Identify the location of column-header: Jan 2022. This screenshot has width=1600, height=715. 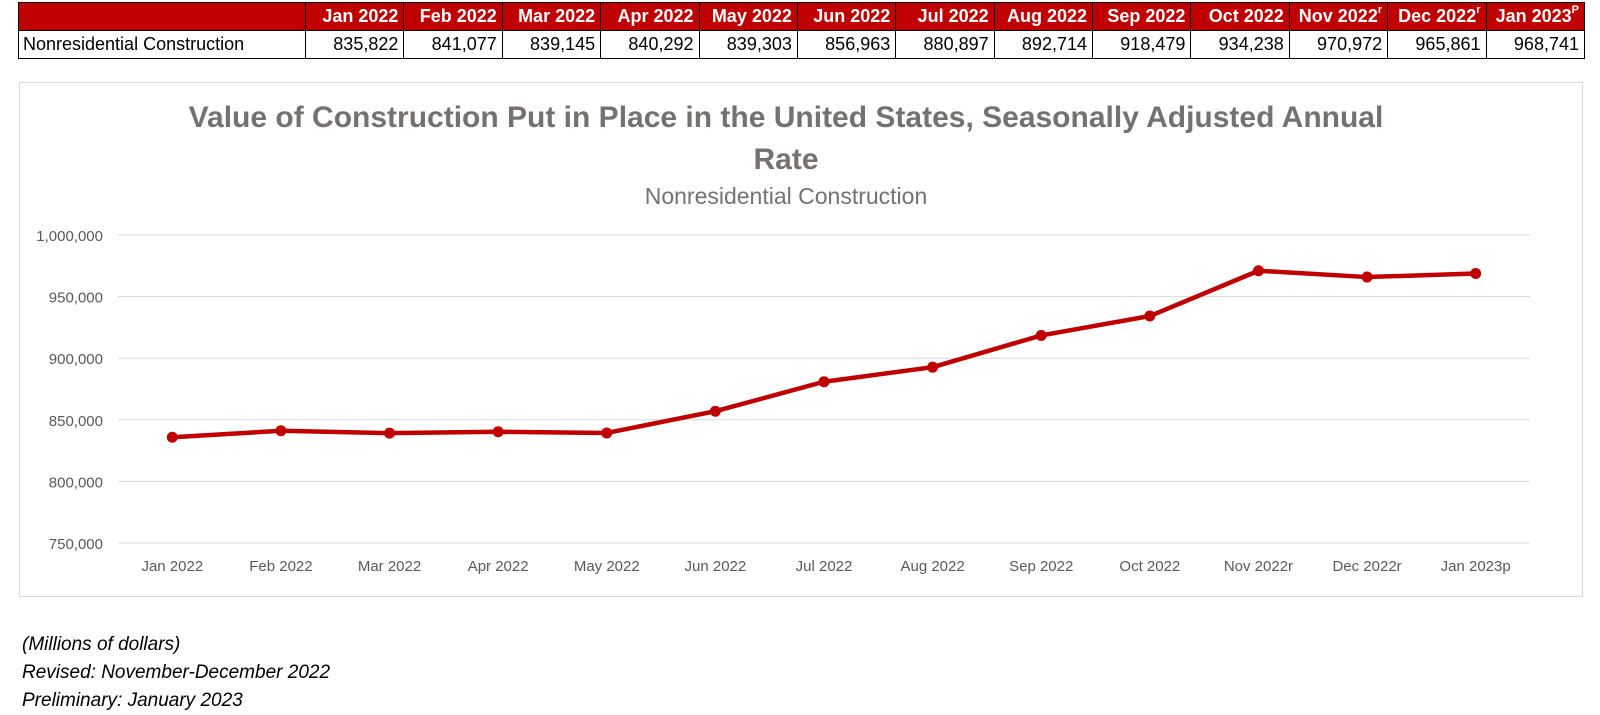
(354, 16).